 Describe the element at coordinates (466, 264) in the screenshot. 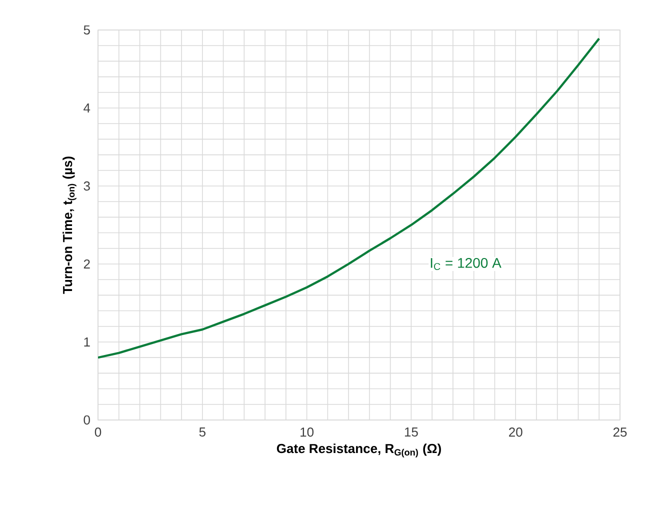

I see `annotation: I$_{C}$ = 1200 A` at that location.